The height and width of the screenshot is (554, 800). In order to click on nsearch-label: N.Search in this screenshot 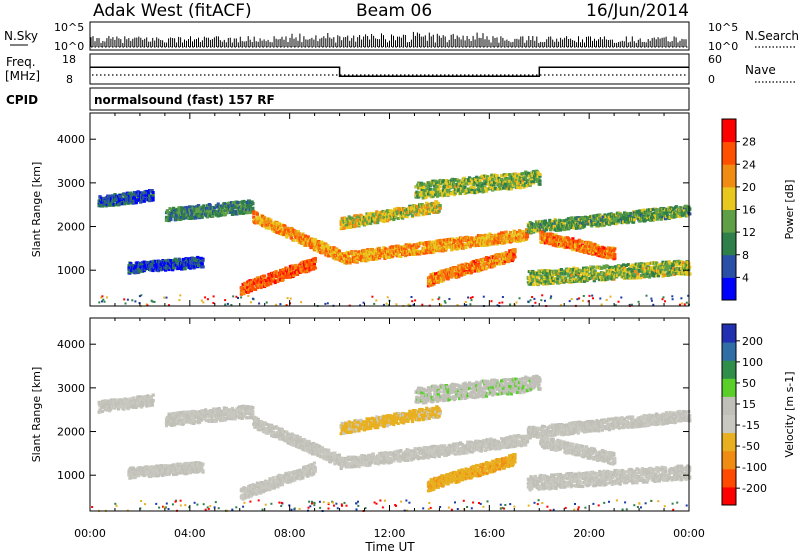, I will do `click(772, 36)`.